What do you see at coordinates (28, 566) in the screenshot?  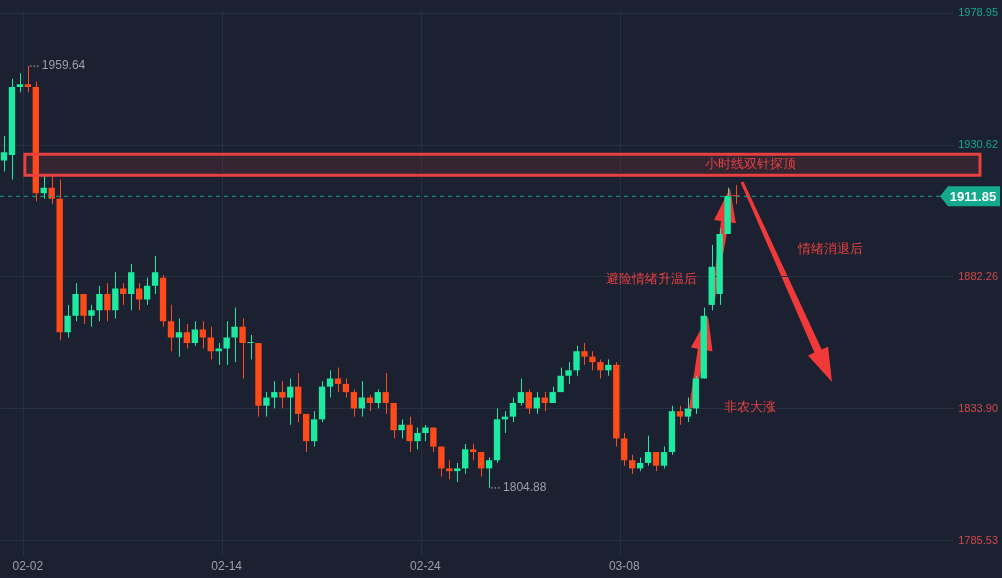 I see `x-tick-label: 02-02` at bounding box center [28, 566].